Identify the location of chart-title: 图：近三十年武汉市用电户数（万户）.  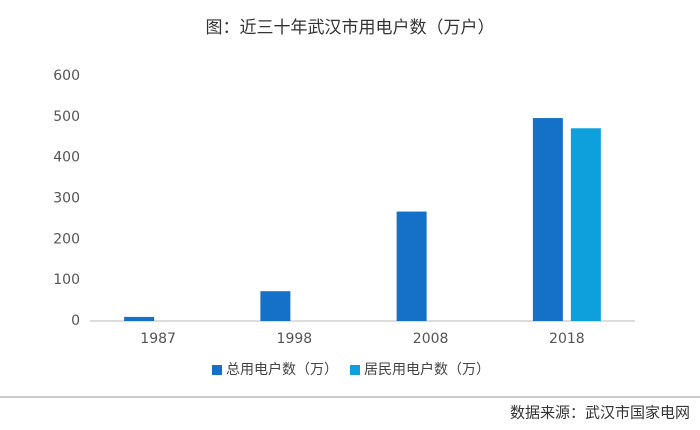
(350, 28).